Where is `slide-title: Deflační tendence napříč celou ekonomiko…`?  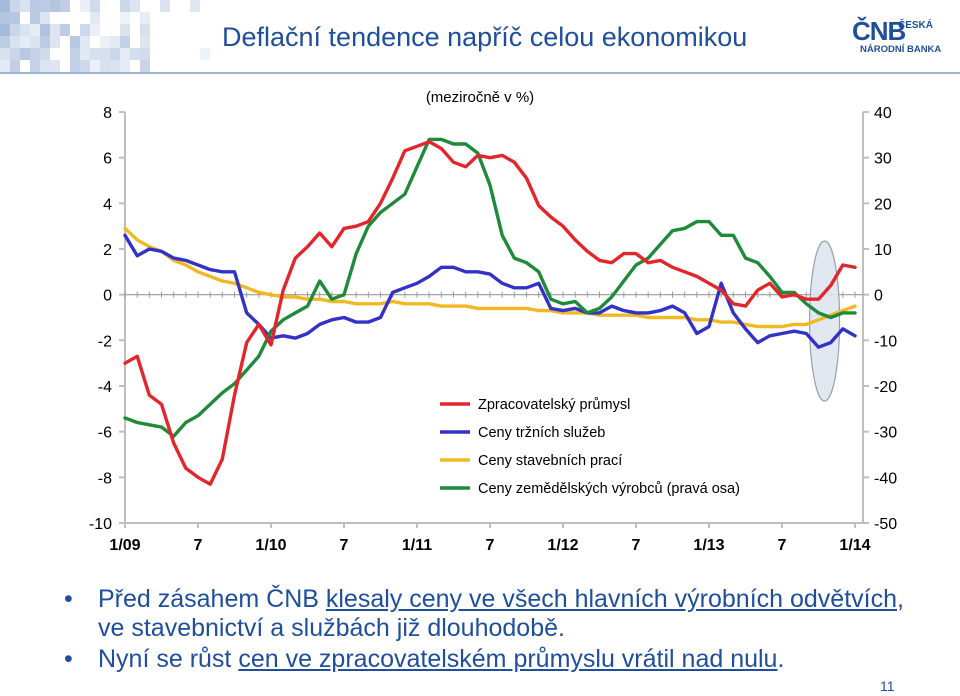
slide-title: Deflační tendence napříč celou ekonomiko… is located at coordinates (485, 37).